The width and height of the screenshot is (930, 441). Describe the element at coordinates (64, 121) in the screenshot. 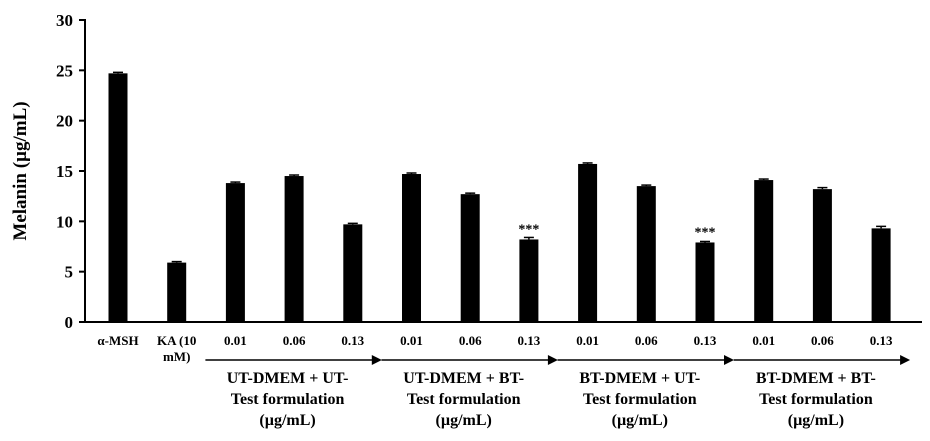

I see `y-tick-label: 20` at that location.